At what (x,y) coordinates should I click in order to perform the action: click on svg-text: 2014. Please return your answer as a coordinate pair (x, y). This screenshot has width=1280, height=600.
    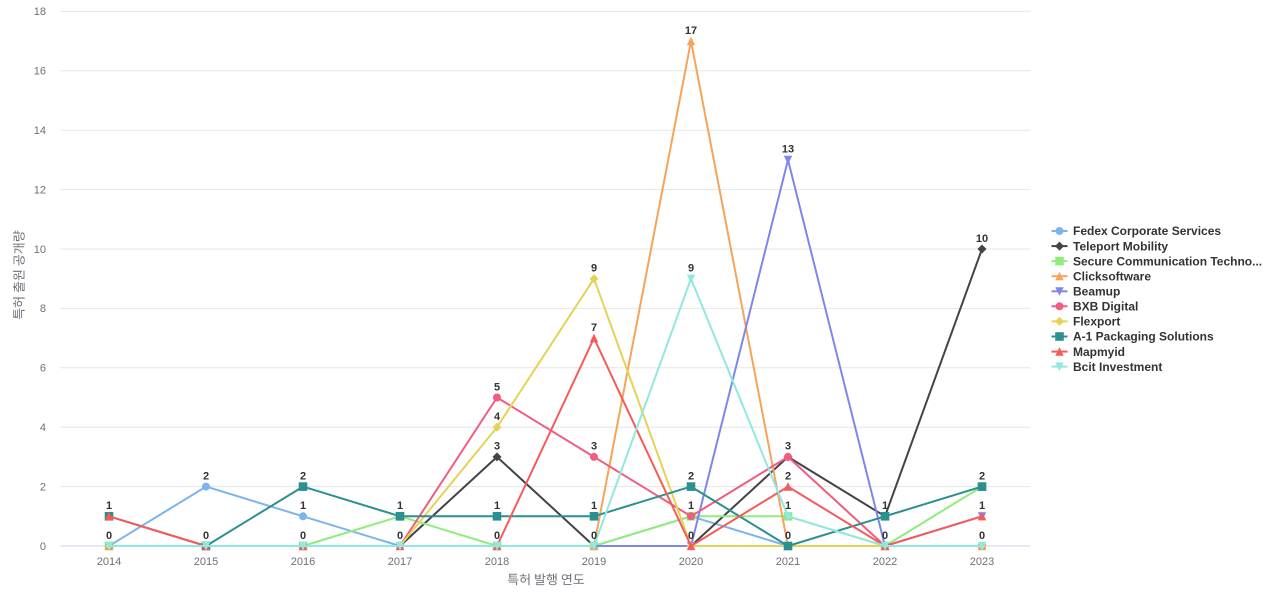
    Looking at the image, I should click on (109, 562).